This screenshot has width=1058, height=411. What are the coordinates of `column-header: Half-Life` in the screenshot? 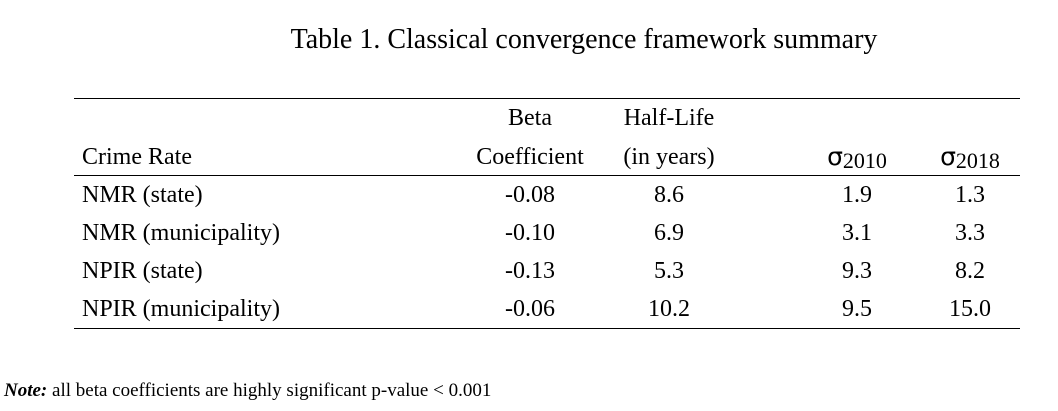 It's located at (669, 118).